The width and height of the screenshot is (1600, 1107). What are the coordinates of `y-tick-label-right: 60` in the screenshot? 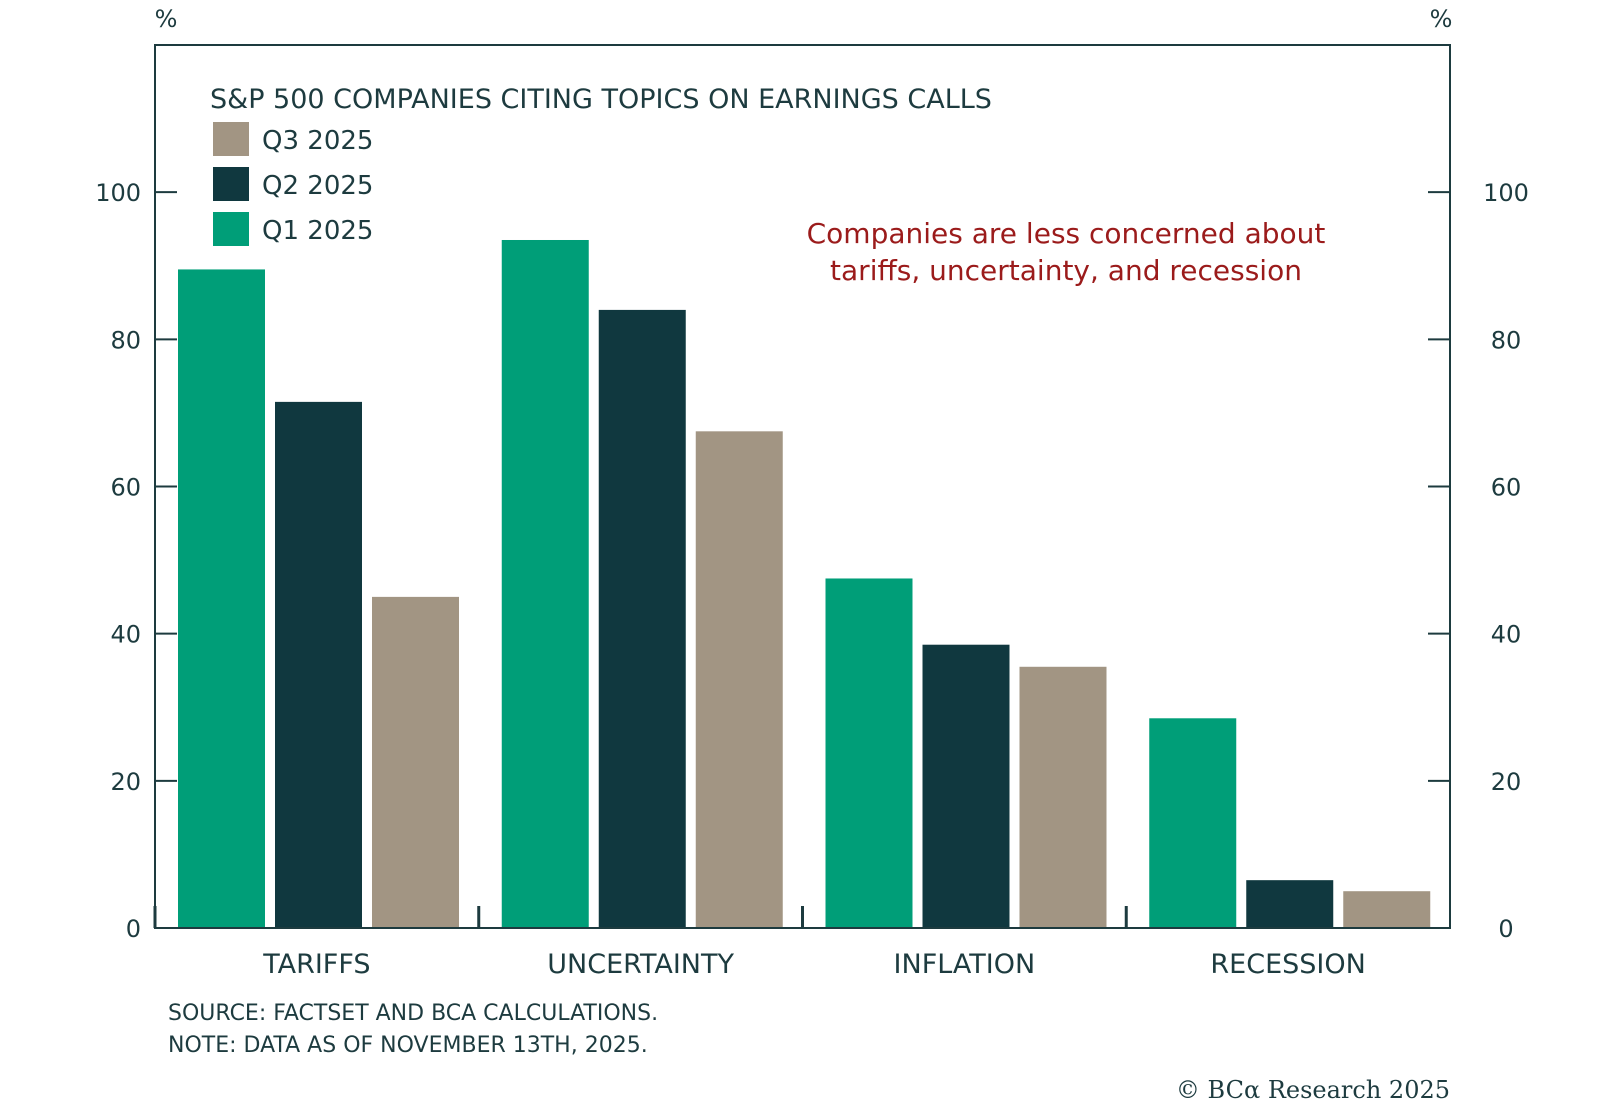 It's located at (1506, 488).